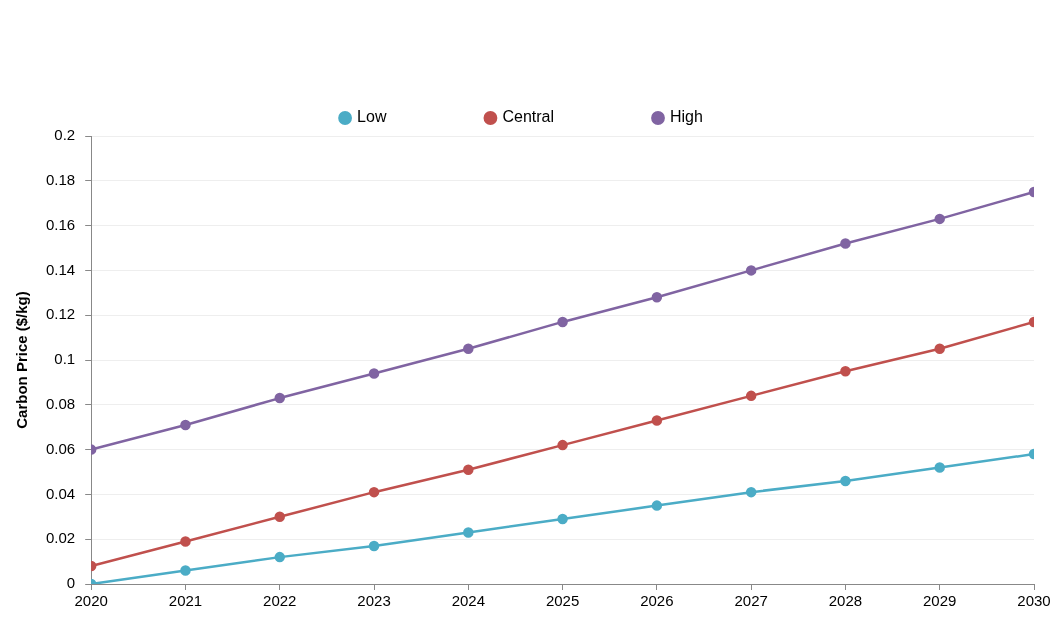  I want to click on y-axis-title: Carbon Price ($/kg), so click(22, 360).